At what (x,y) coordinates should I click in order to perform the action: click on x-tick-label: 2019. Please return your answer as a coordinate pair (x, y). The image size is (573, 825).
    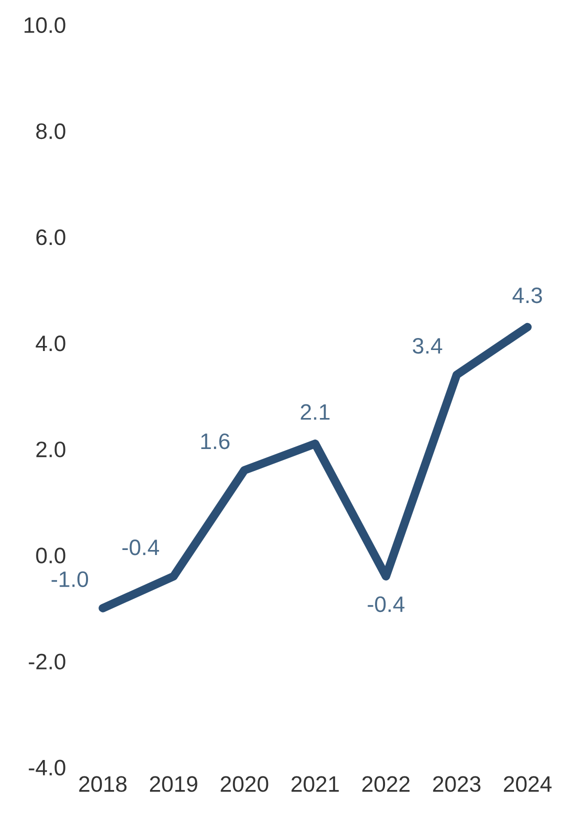
    Looking at the image, I should click on (174, 784).